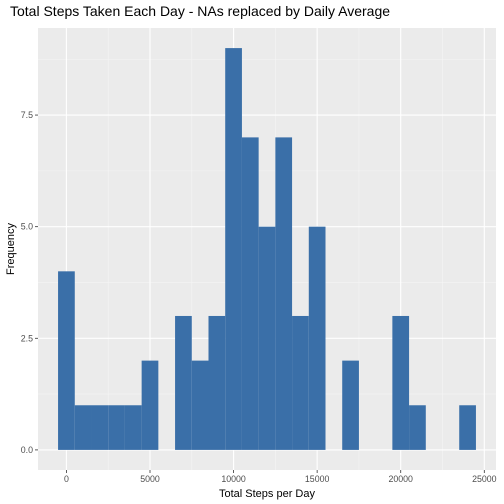 This screenshot has width=504, height=504. I want to click on x-tick-label: 0, so click(66, 479).